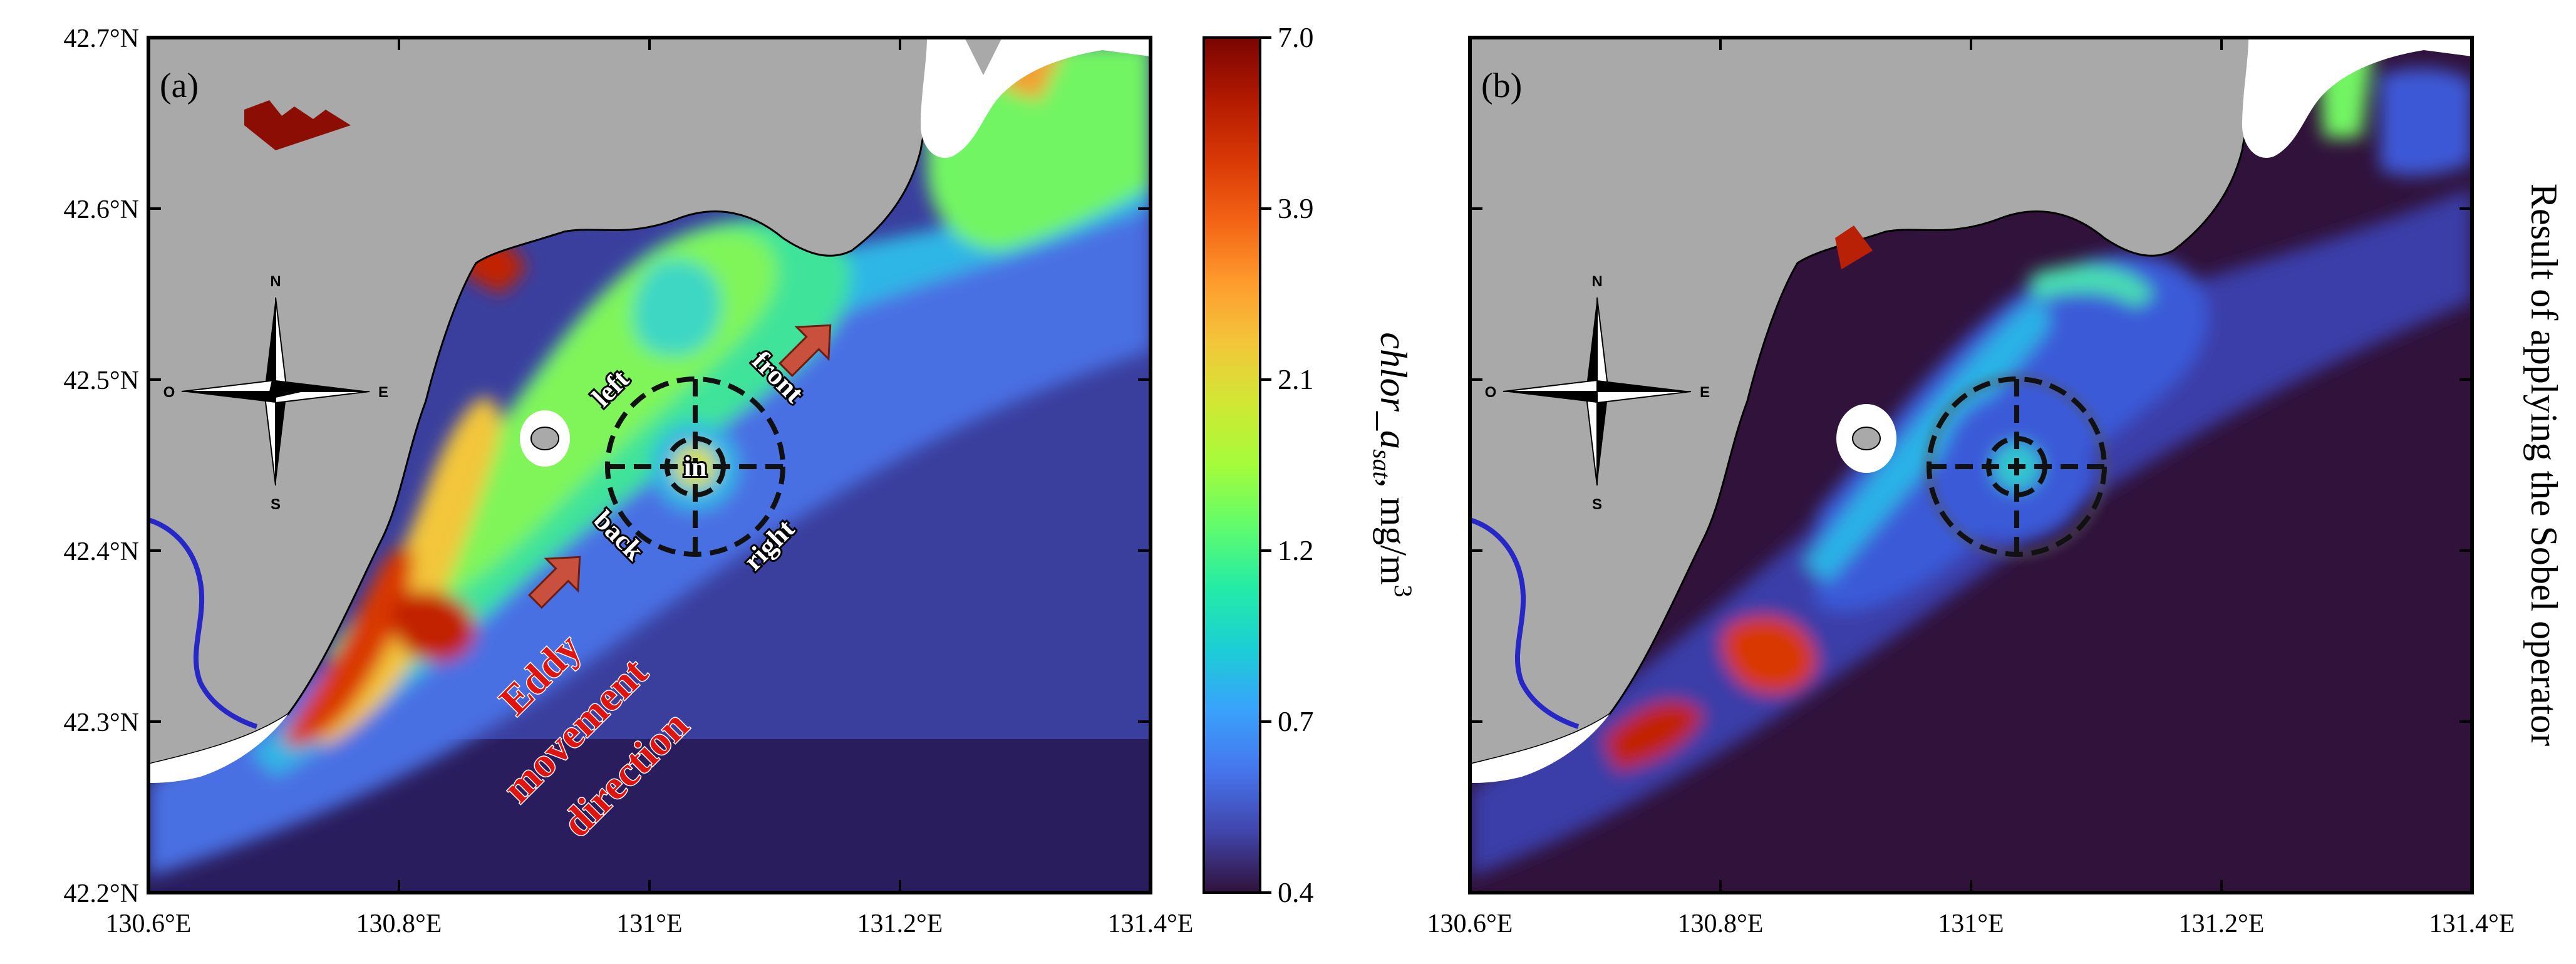  What do you see at coordinates (101, 38) in the screenshot?
I see `y-tick-label: 42.7°N` at bounding box center [101, 38].